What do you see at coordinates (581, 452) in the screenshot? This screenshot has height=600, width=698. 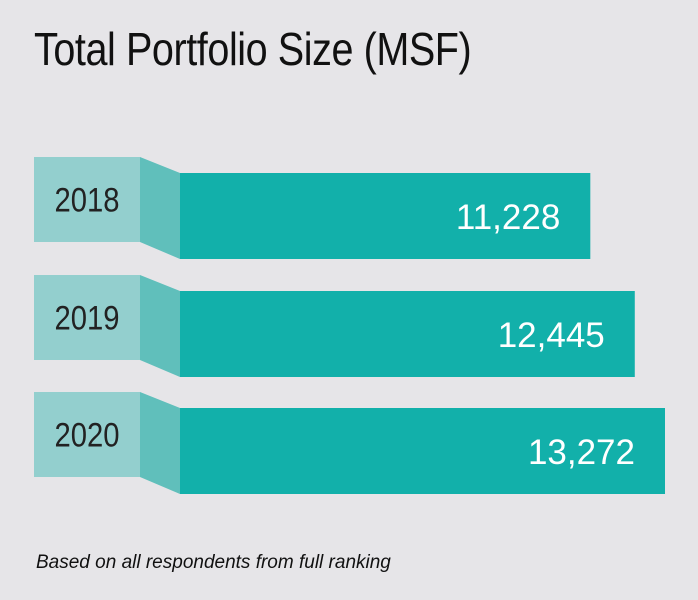 I see `bar-value-label: 13,272` at bounding box center [581, 452].